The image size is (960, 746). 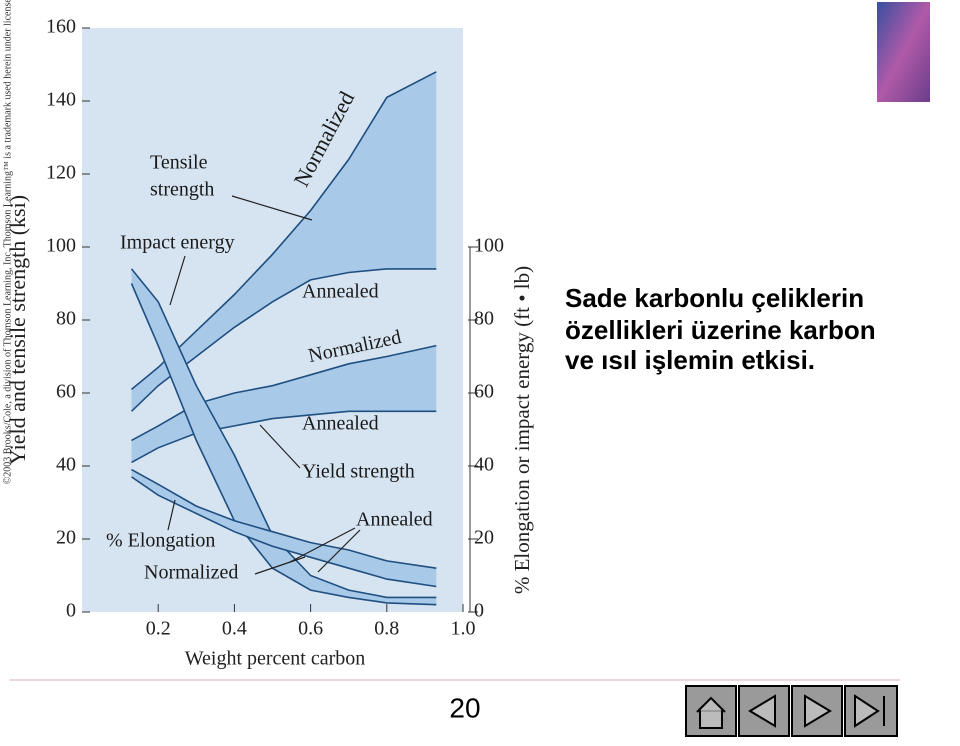 I want to click on x-tick-label: 0.6, so click(x=310, y=629).